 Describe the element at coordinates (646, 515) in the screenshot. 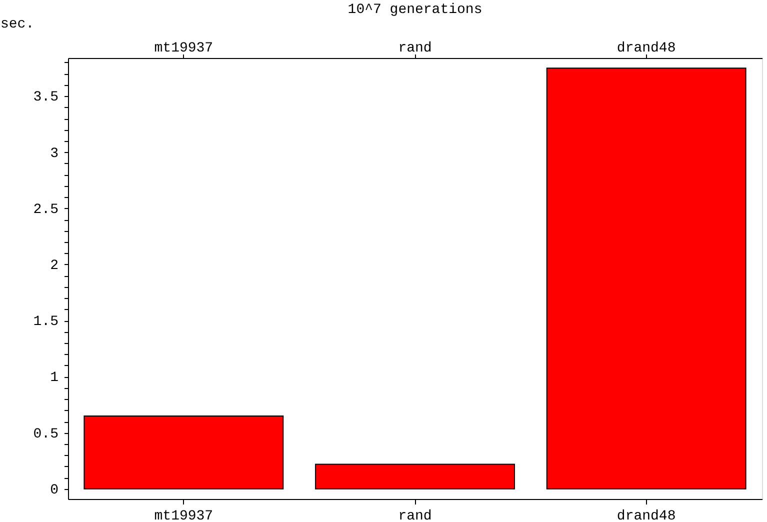

I see `category-label: drand48` at that location.